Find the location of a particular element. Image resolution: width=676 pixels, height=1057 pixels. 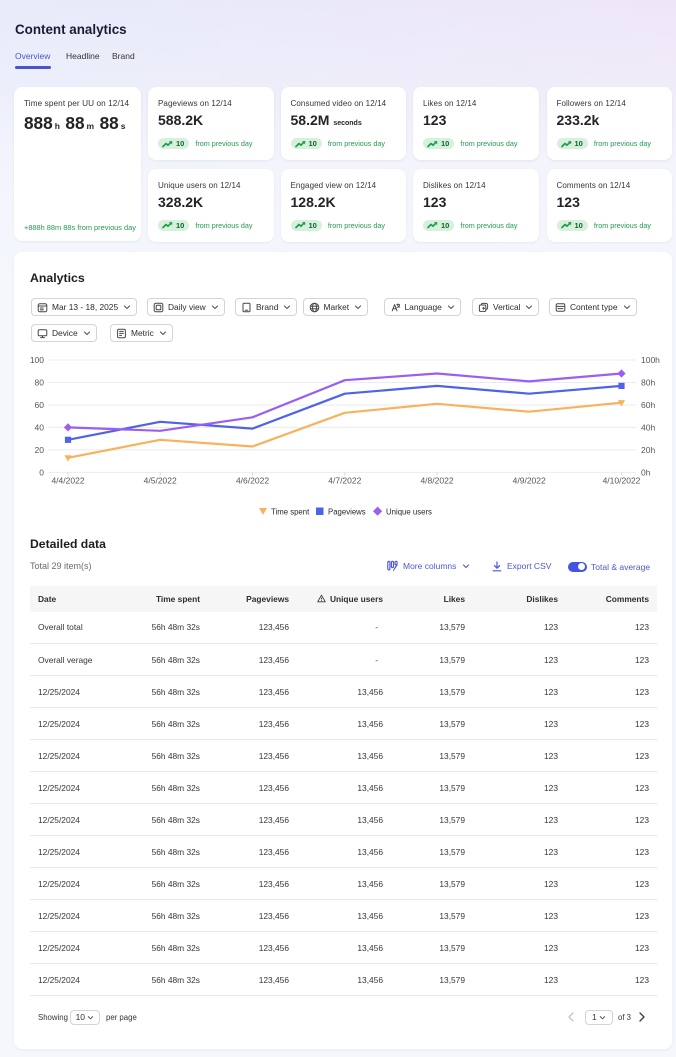

svg-text: 4/4/2022 is located at coordinates (67, 481).